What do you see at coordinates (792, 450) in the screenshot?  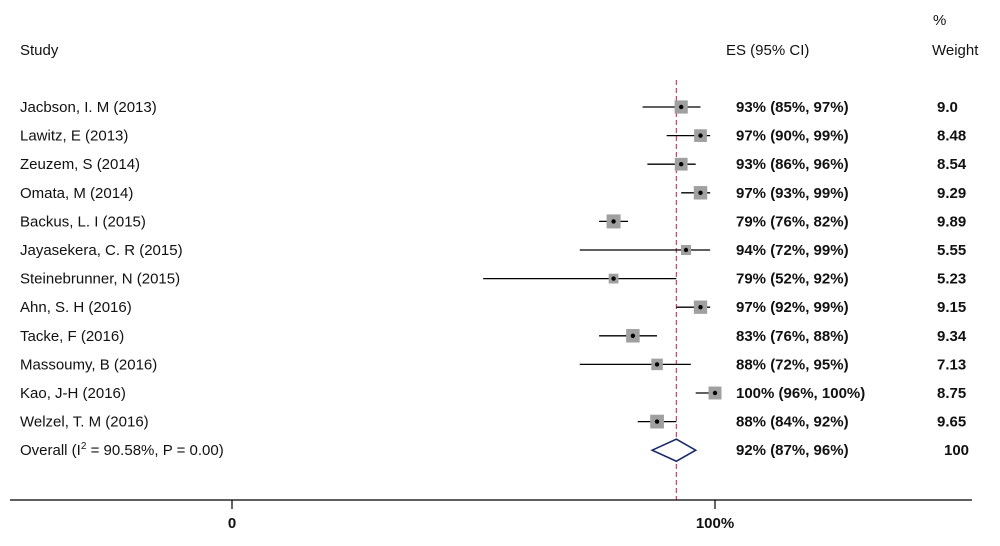 I see `overall-es-value: 92% (87%, 96%)` at bounding box center [792, 450].